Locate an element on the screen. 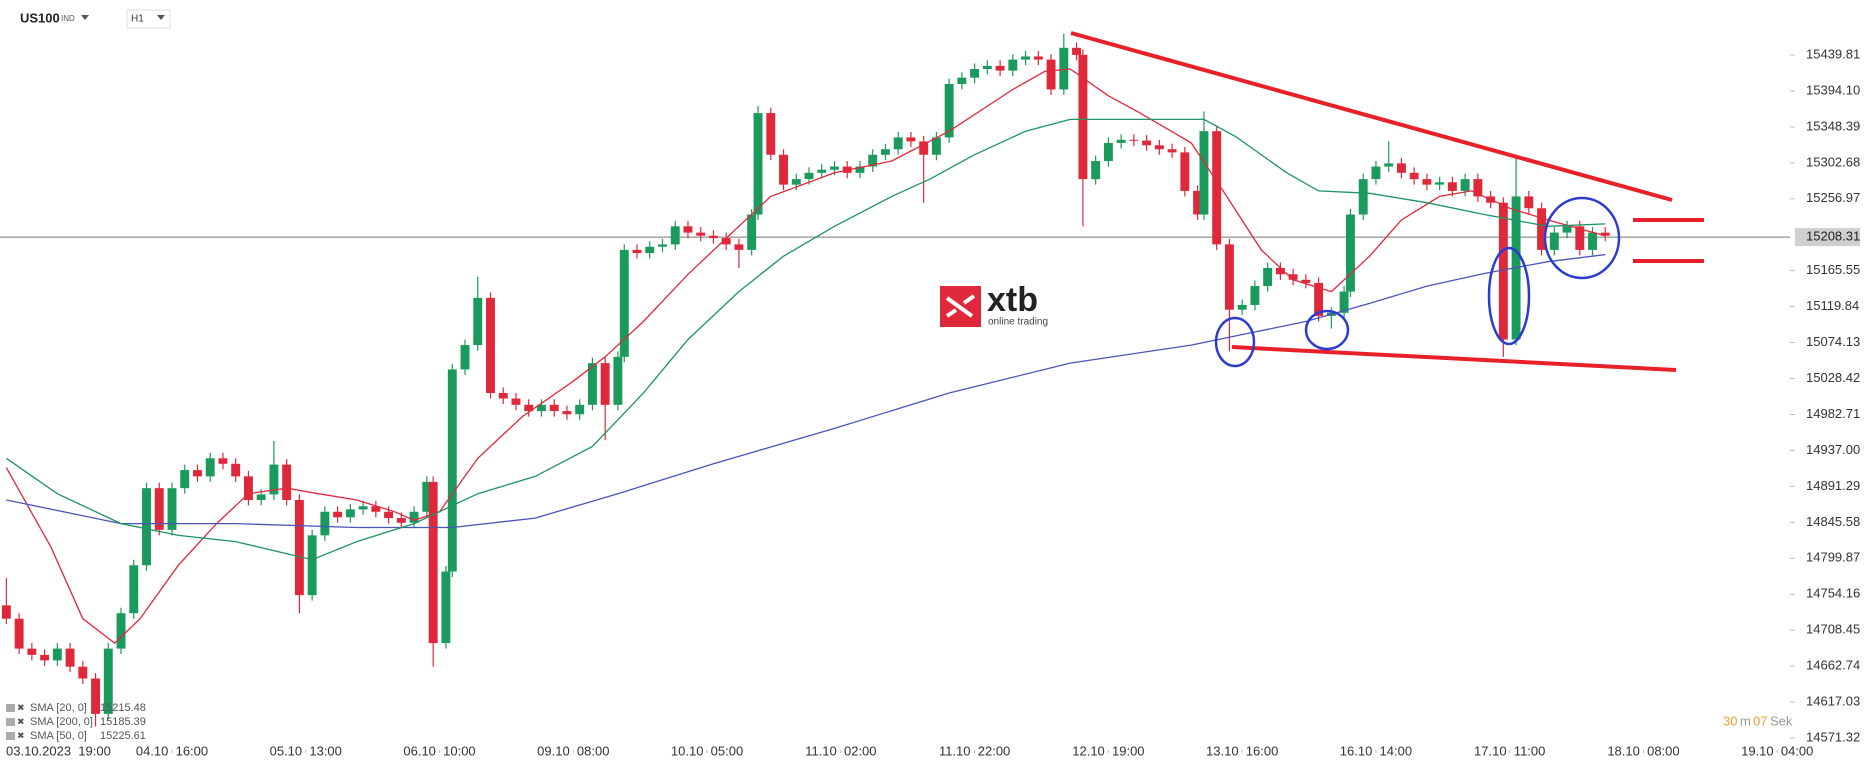 This screenshot has height=767, width=1866. legend-icon is located at coordinates (10, 708).